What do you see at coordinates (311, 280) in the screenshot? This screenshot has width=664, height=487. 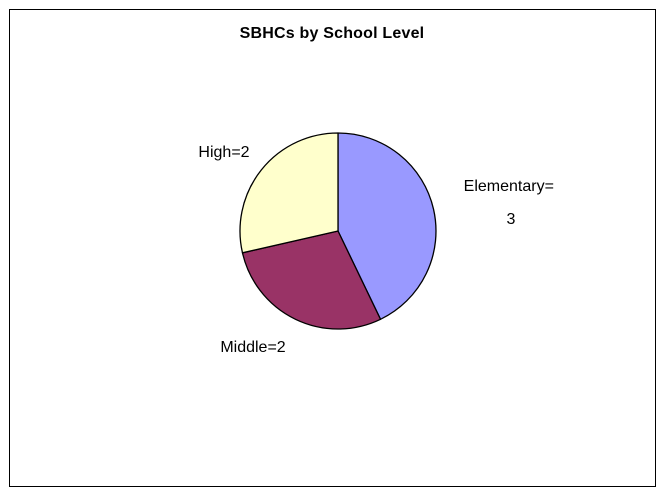 I see `pie-slice-middle` at bounding box center [311, 280].